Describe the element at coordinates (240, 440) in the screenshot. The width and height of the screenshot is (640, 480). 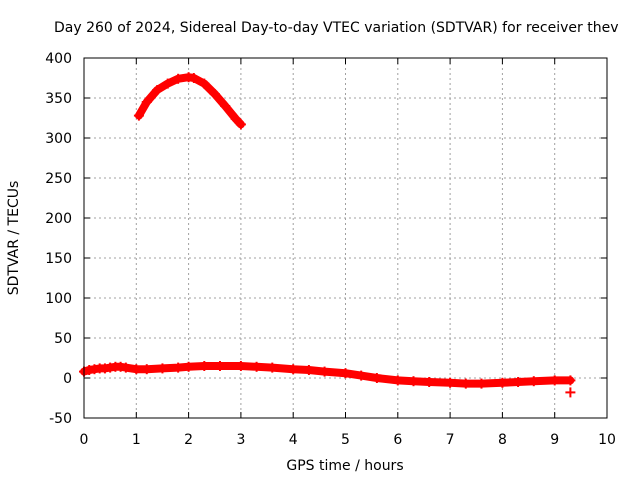
I see `x-tick-label: 3` at that location.